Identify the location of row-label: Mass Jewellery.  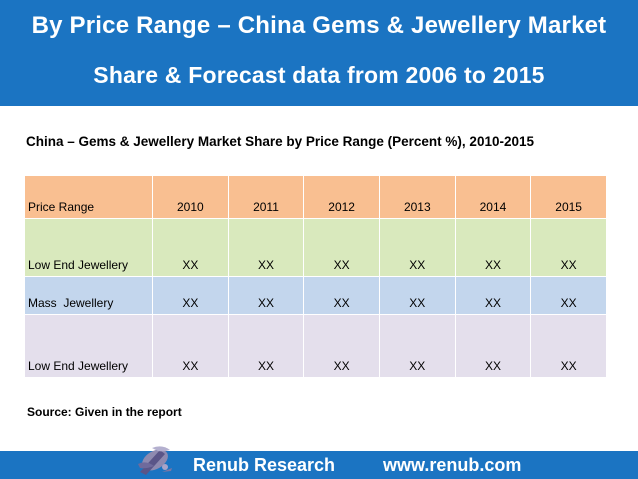
(88, 295).